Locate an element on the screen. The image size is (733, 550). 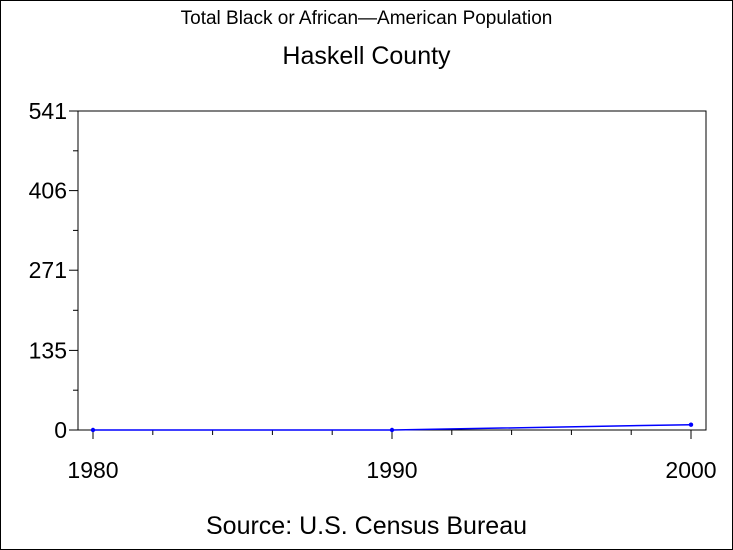
series-layer is located at coordinates (392, 427).